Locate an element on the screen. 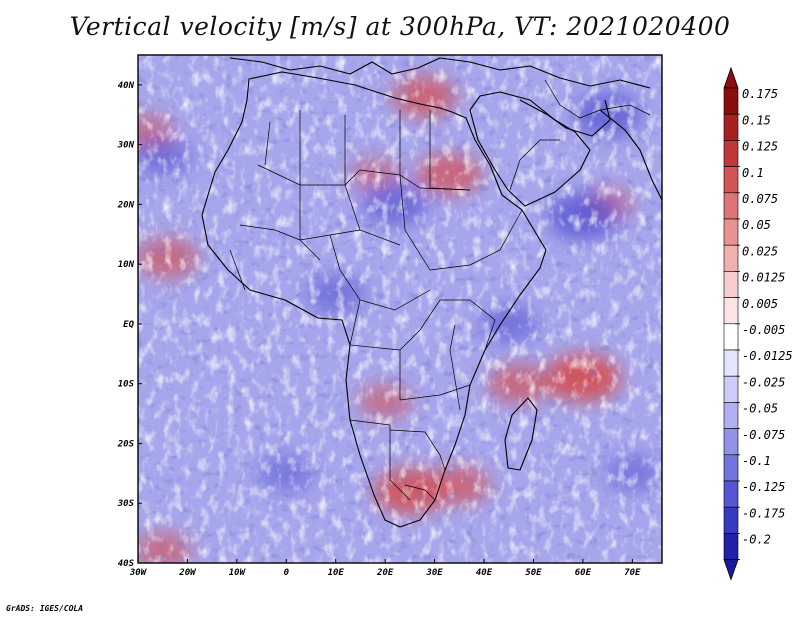  lat-tick-label: 40N is located at coordinates (126, 86).